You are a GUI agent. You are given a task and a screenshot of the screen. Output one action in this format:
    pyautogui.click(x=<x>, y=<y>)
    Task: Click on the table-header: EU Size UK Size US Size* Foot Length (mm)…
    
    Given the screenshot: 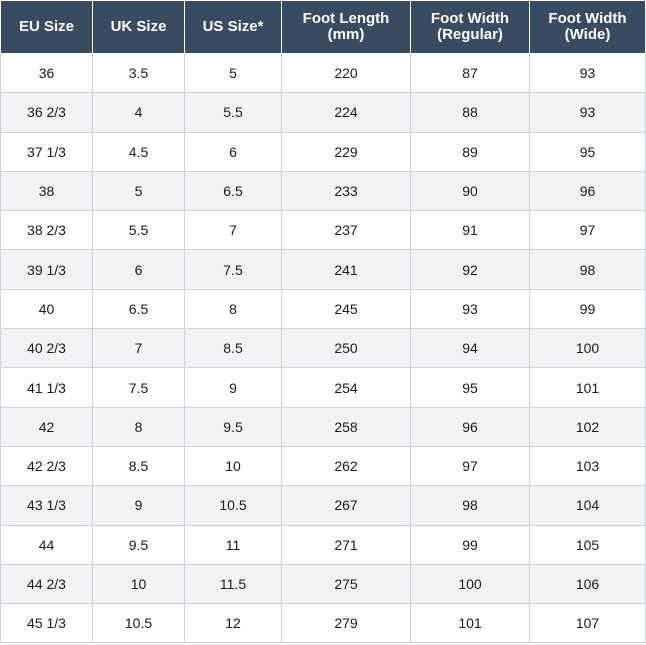 What is the action you would take?
    pyautogui.click(x=323, y=27)
    